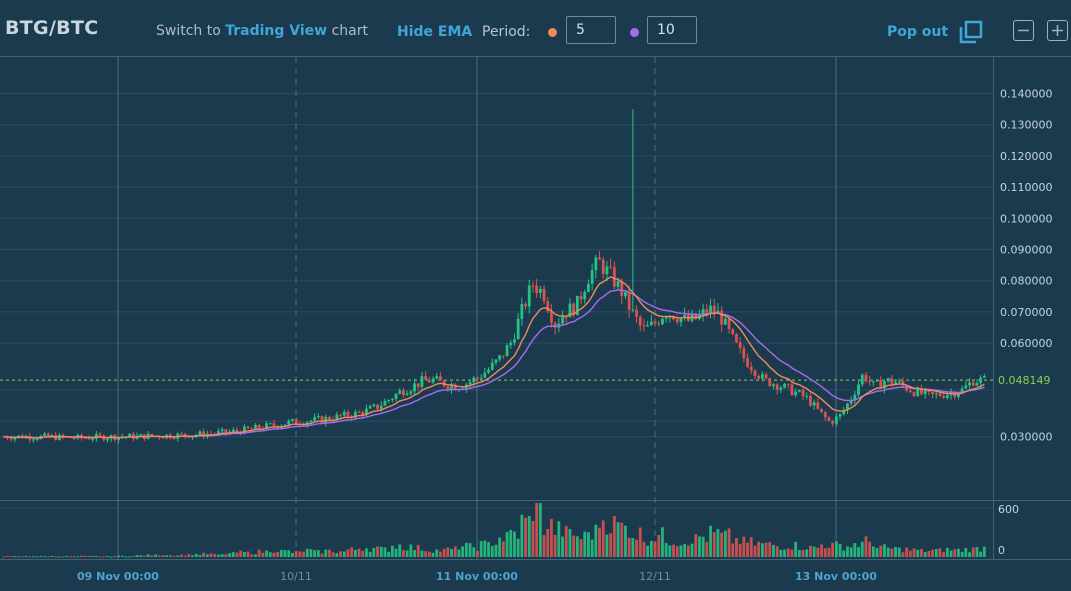  What do you see at coordinates (836, 576) in the screenshot?
I see `time-tick-label: 13 Nov 00:00` at bounding box center [836, 576].